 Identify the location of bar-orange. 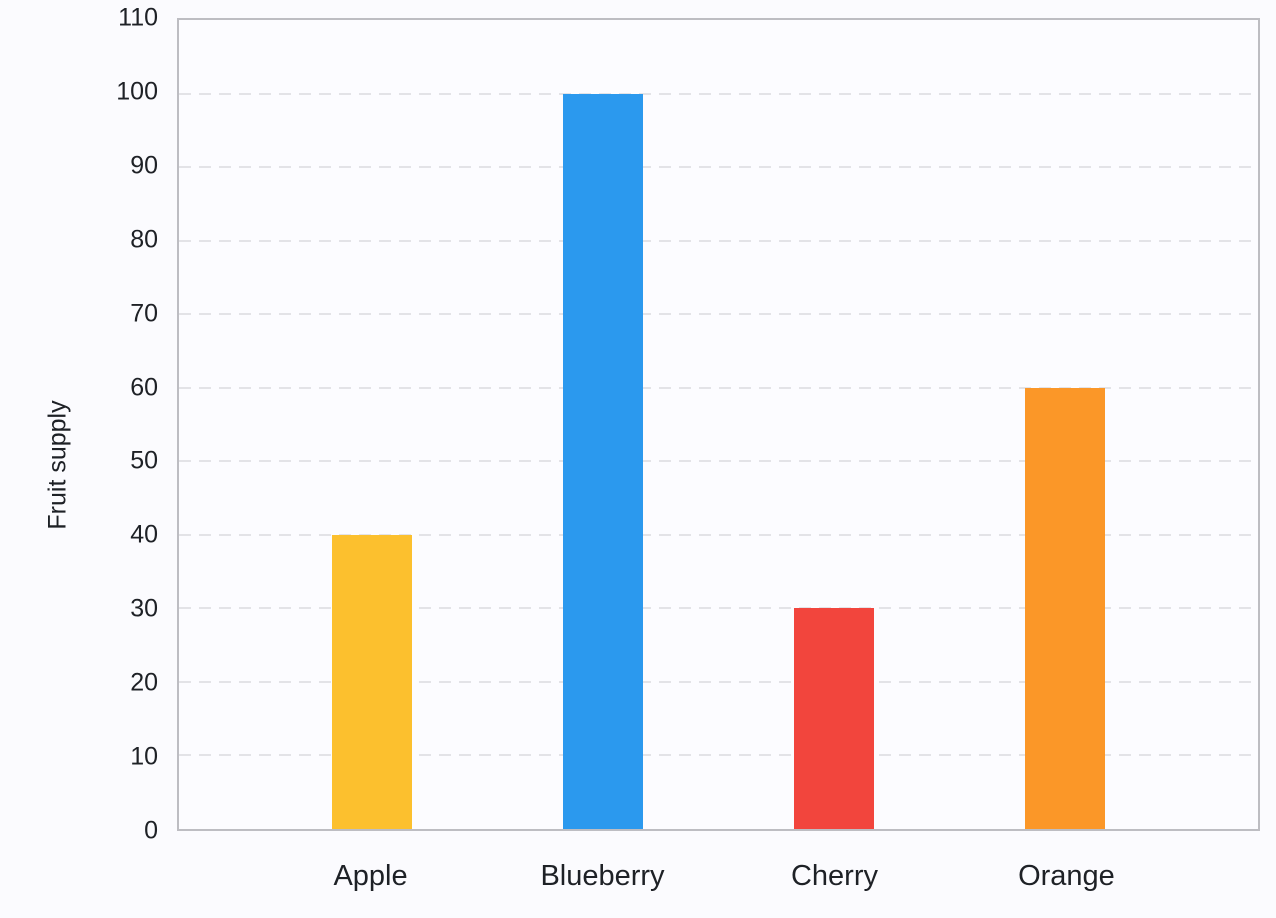
(1065, 608).